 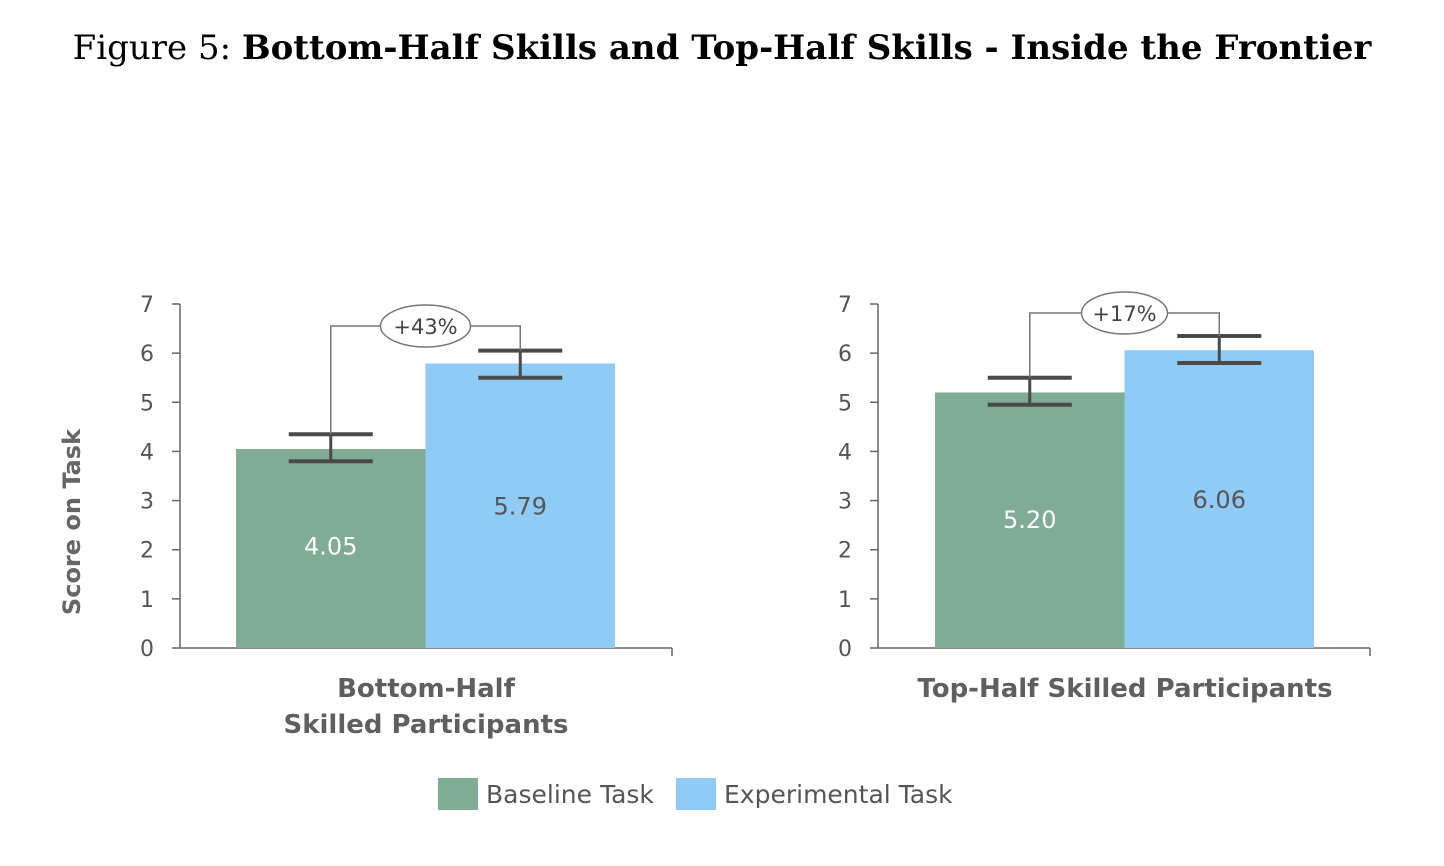 I want to click on bar-value-label: 6.06, so click(x=1219, y=500).